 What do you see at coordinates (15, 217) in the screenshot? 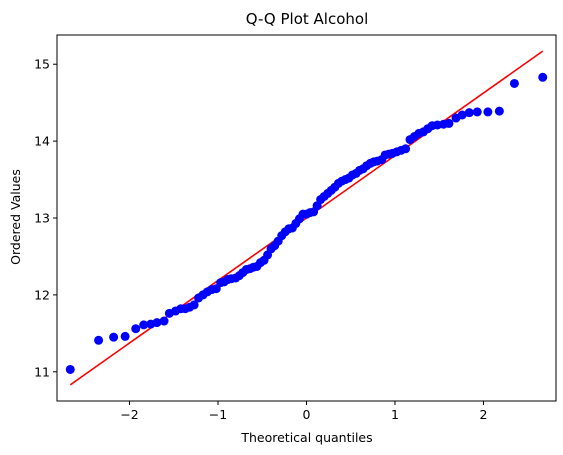
I see `y-axis-label: Ordered Values` at bounding box center [15, 217].